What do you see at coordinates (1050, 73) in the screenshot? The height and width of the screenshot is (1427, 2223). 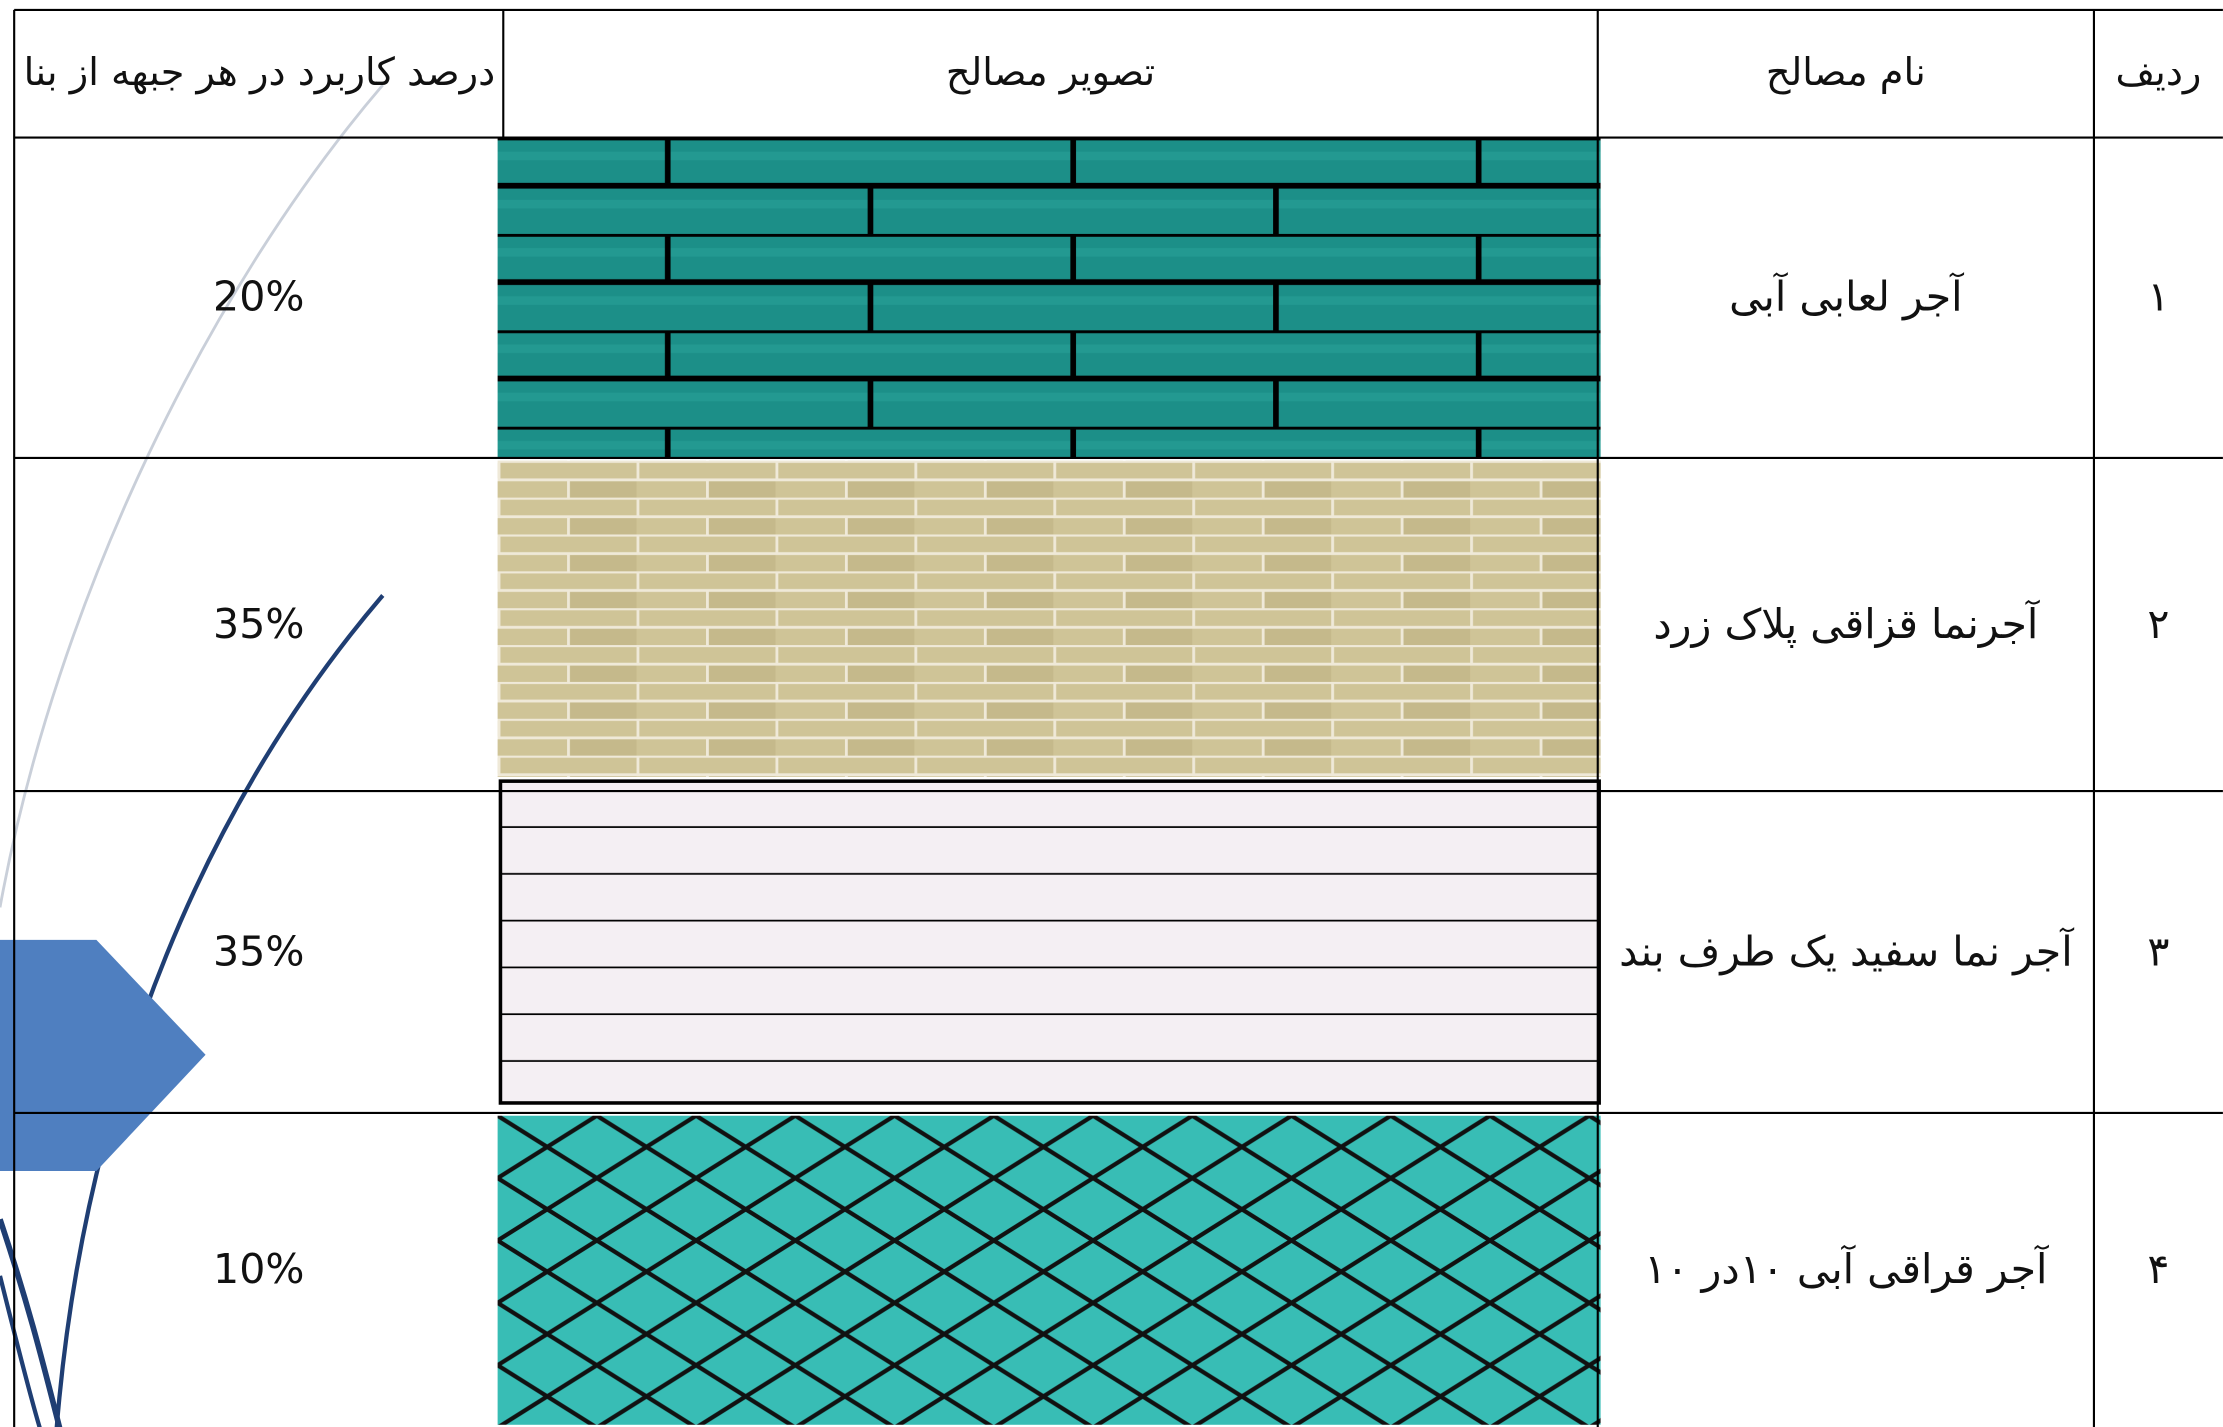 I see `header-cell: تصویر مصالح` at bounding box center [1050, 73].